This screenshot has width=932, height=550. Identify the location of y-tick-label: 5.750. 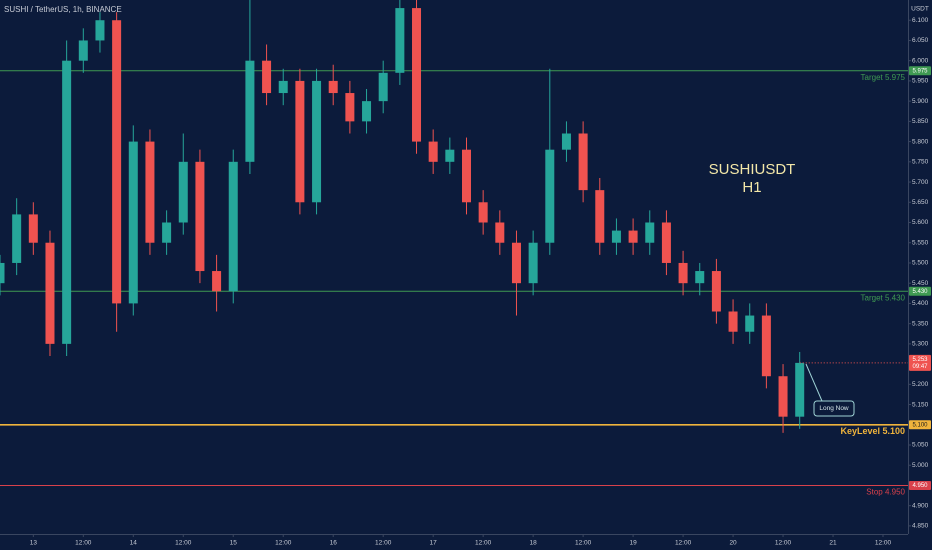
(920, 162).